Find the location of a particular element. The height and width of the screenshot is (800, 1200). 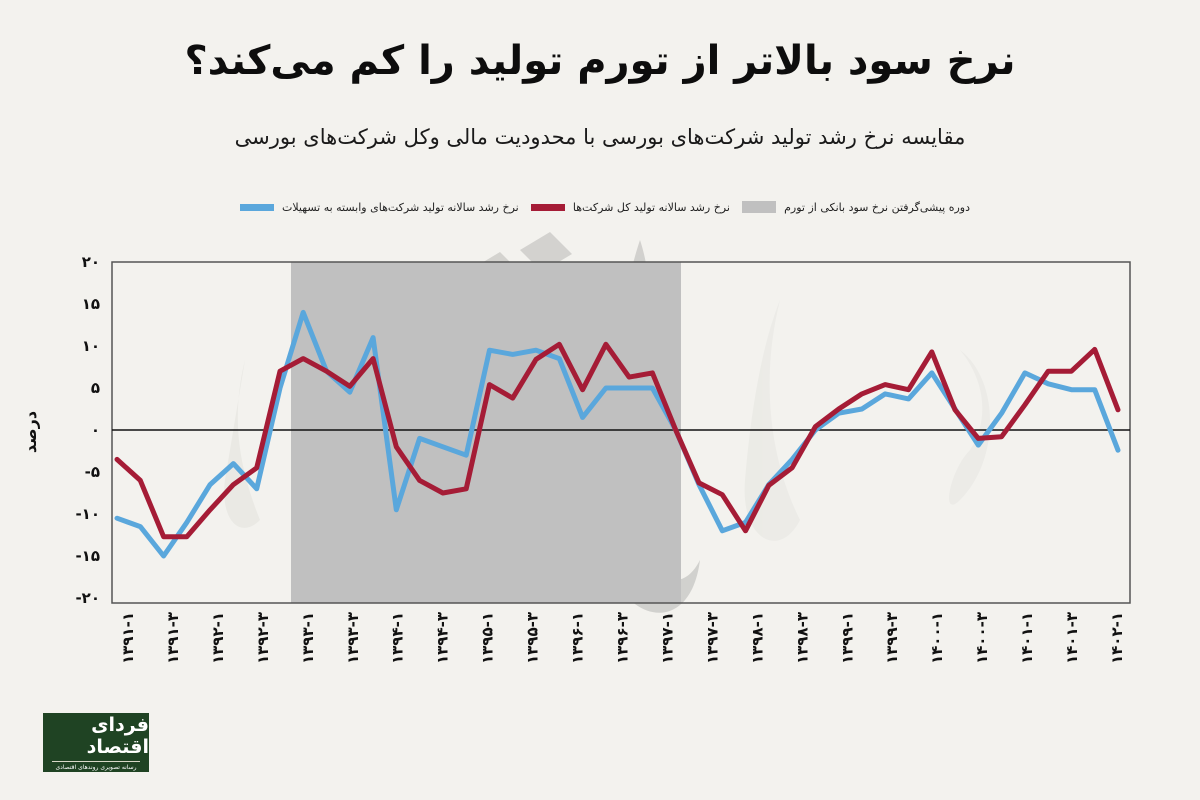

legend-swatch-red is located at coordinates (547, 207).